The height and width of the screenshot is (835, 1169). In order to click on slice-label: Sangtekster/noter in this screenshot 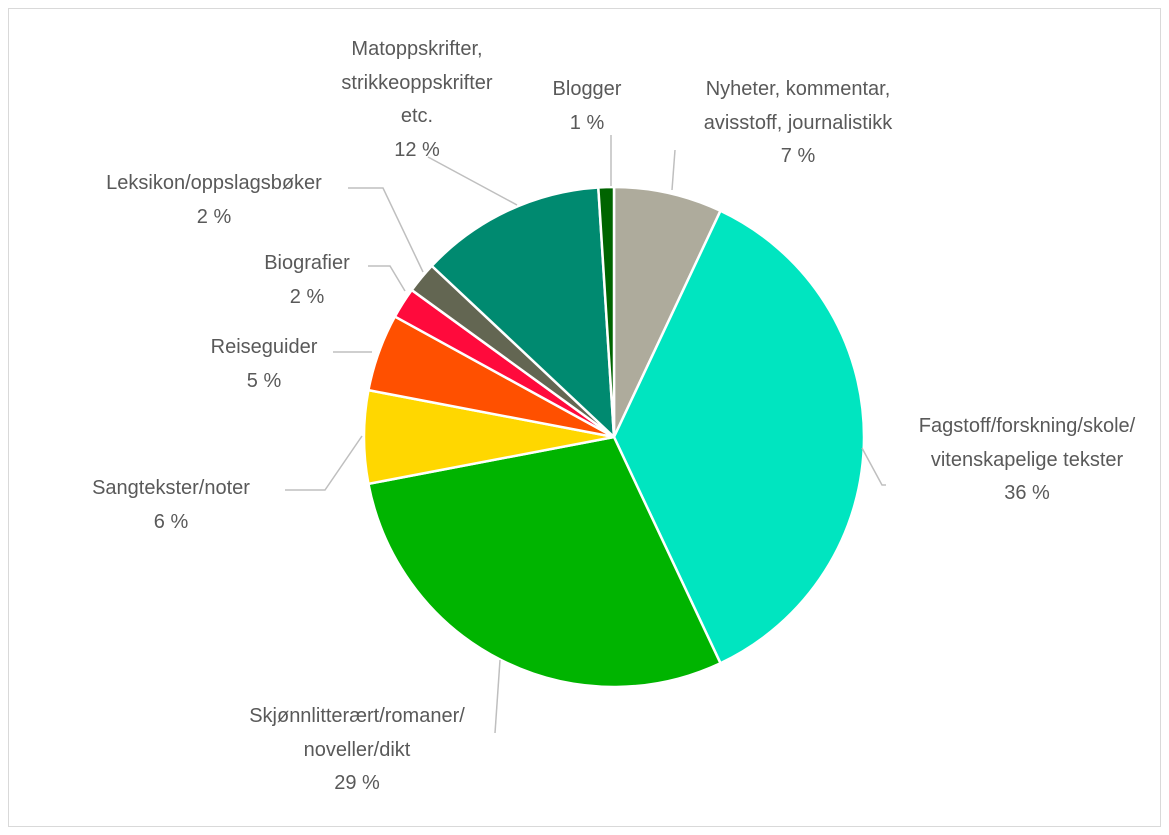, I will do `click(171, 488)`.